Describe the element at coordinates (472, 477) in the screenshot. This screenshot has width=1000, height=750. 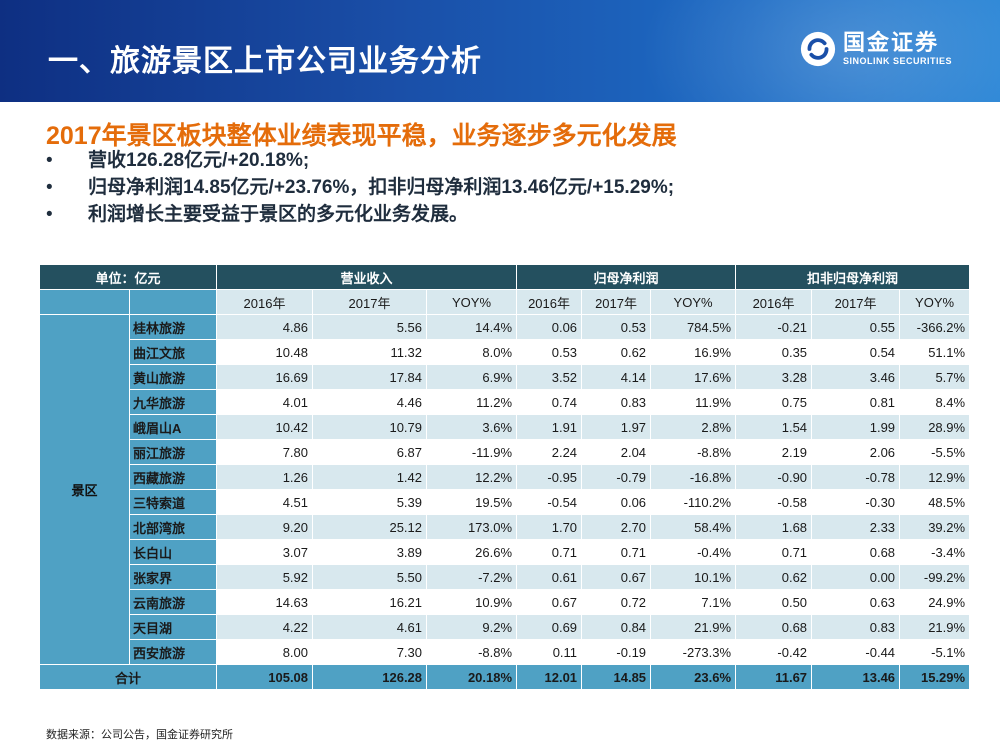
I see `value-cell: 12.2%` at that location.